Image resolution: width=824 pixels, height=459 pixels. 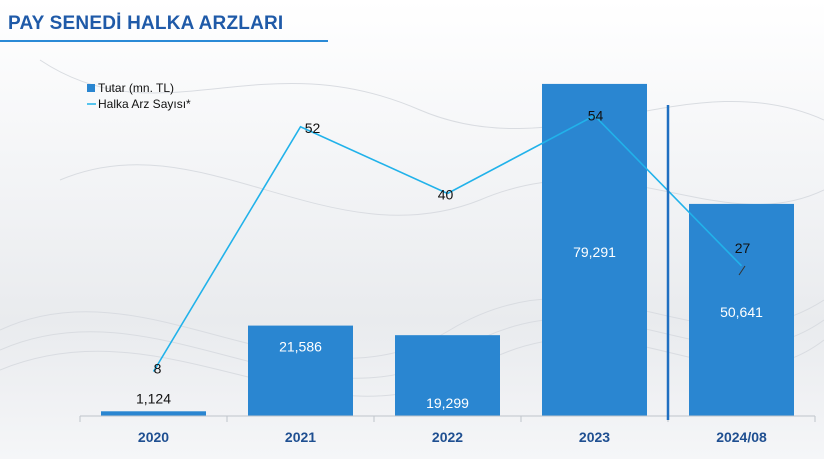 What do you see at coordinates (164, 41) in the screenshot?
I see `title-underline` at bounding box center [164, 41].